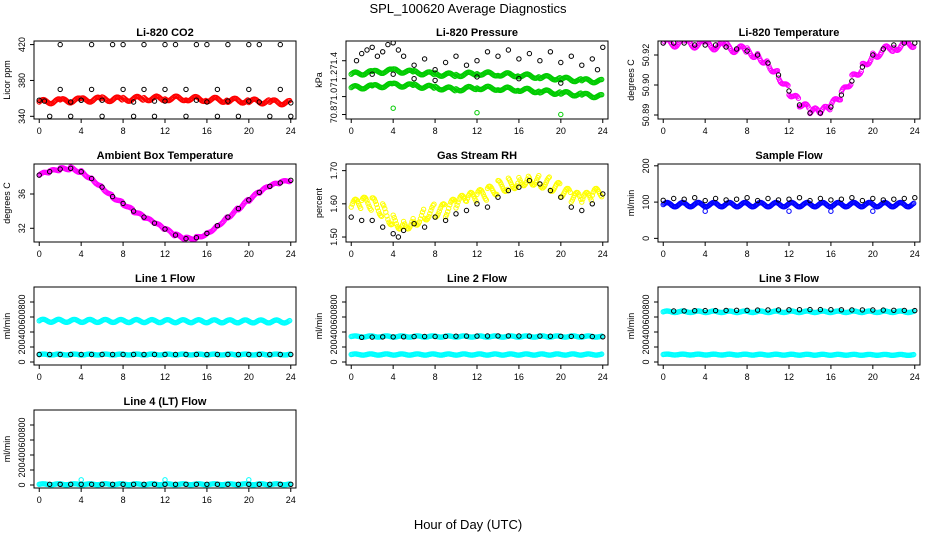 The width and height of the screenshot is (936, 540). Describe the element at coordinates (149, 81) in the screenshot. I see `panel-li-820-co2: Li-820 CO2 Licor ppm 0 4 8 12 16 20 24 340 380 420` at that location.